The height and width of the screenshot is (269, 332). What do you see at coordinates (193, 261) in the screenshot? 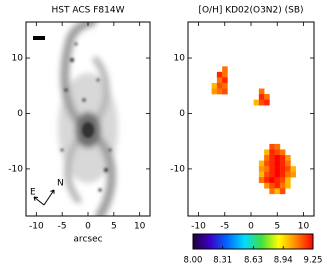
I see `colorbar-tick-label: 8.00` at bounding box center [193, 261].